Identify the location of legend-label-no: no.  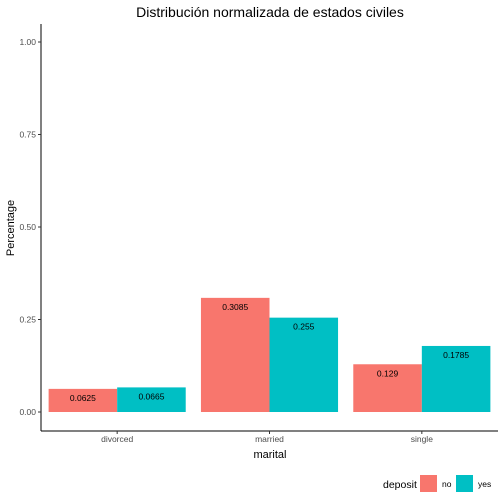
(447, 484).